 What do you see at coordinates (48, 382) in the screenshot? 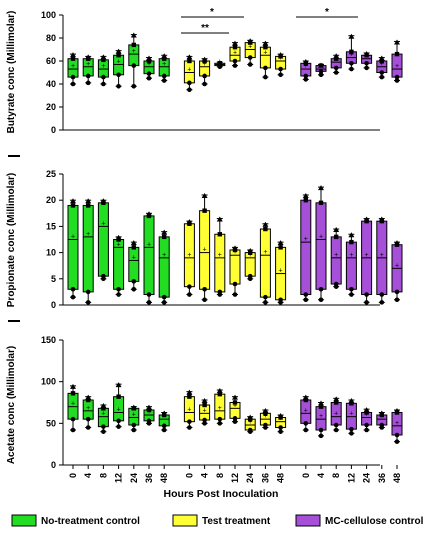
I see `acetate-y-tick-label: 100` at bounding box center [48, 382].